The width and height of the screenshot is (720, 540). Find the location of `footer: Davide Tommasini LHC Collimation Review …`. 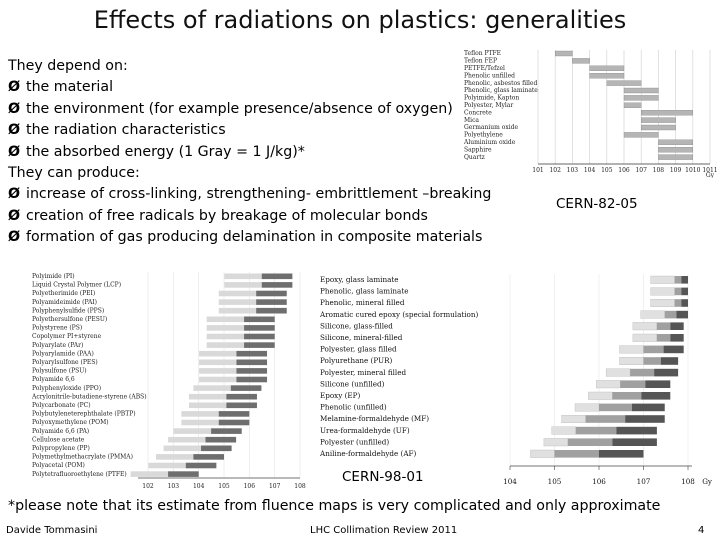

footer: Davide Tommasini LHC Collimation Review … is located at coordinates (360, 530).